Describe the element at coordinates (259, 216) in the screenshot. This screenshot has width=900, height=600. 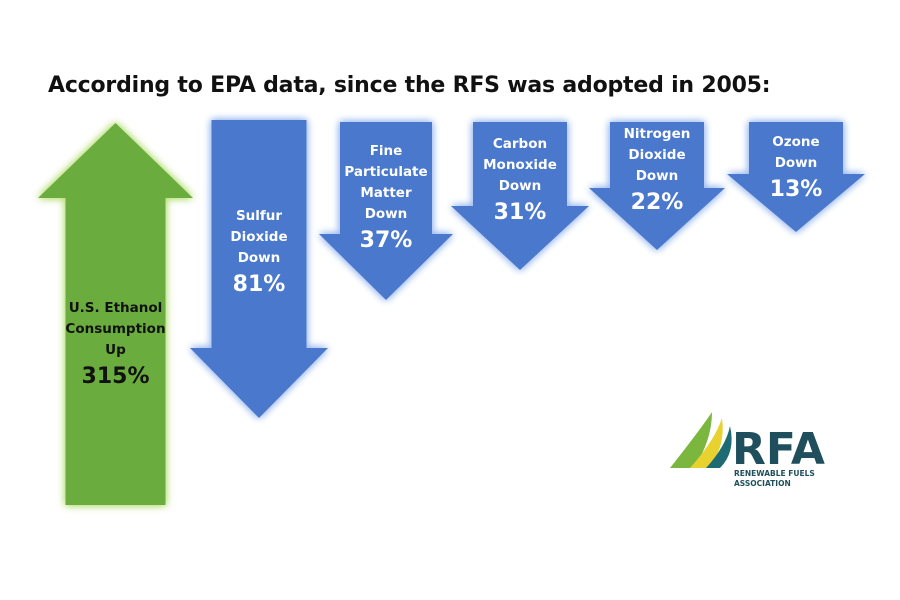
I see `arrow-label-line: Sulfur` at that location.